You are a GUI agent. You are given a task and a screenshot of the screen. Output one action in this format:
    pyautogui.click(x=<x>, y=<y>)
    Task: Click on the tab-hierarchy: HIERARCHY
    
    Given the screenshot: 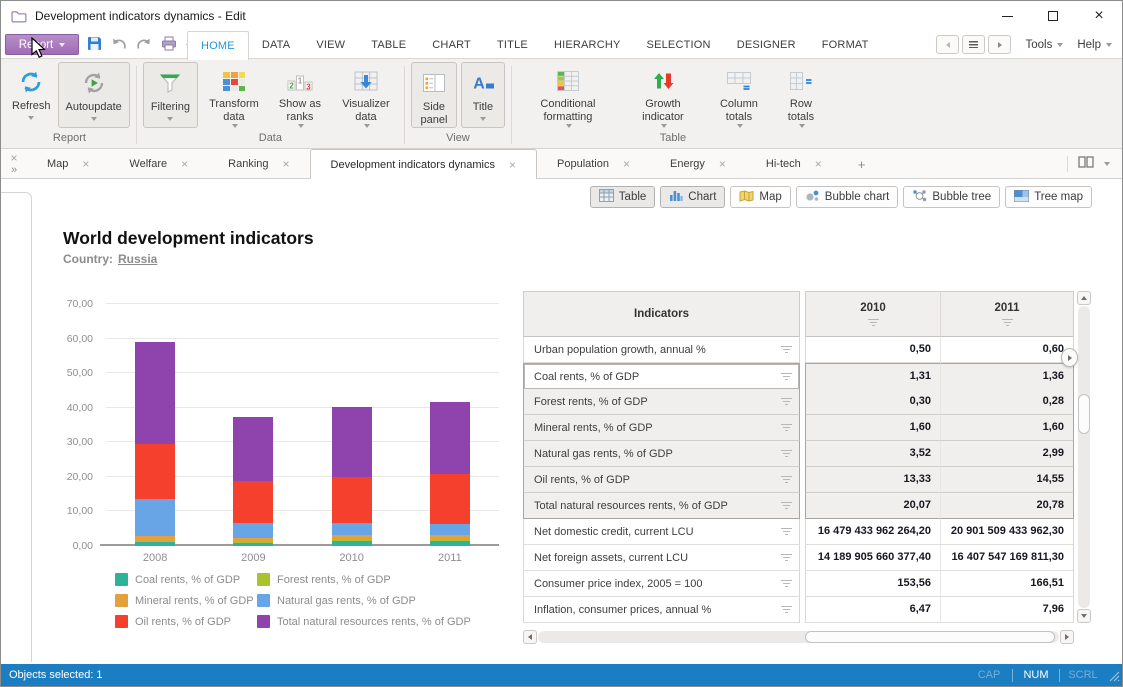 What is the action you would take?
    pyautogui.click(x=587, y=44)
    